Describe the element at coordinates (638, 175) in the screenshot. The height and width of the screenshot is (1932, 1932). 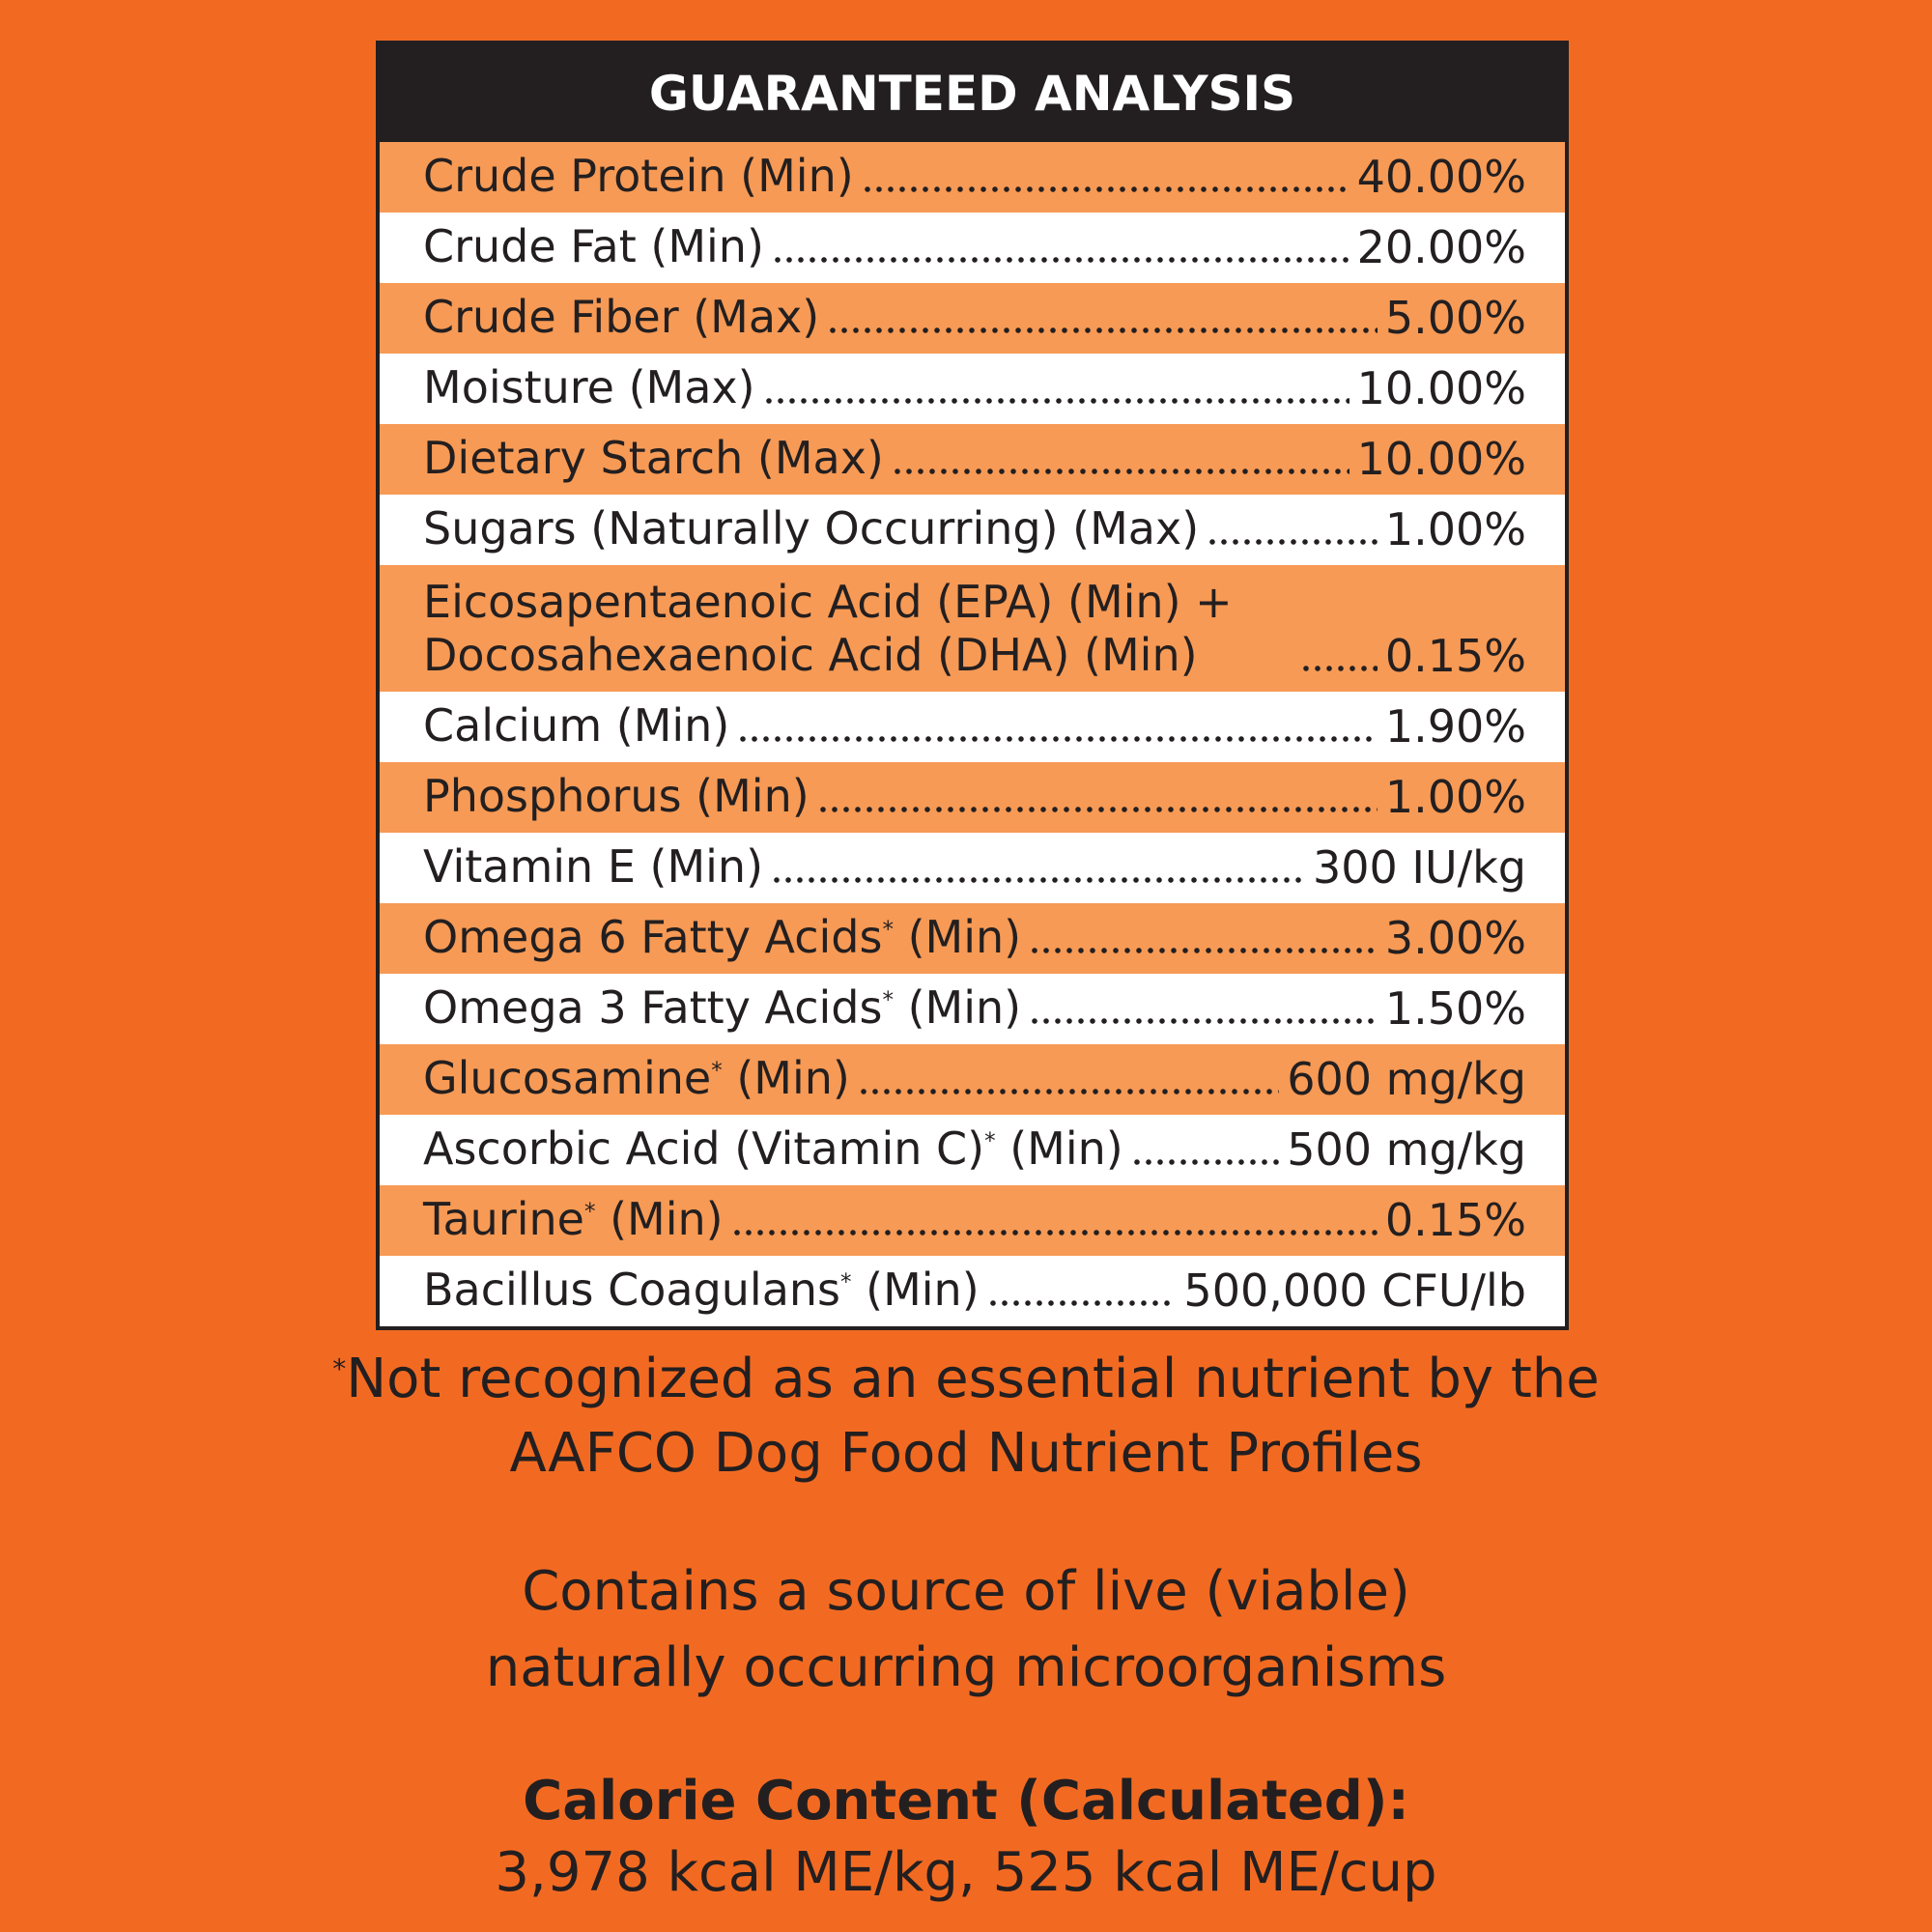
I see `nutrient-label: Crude Protein (Min)` at that location.